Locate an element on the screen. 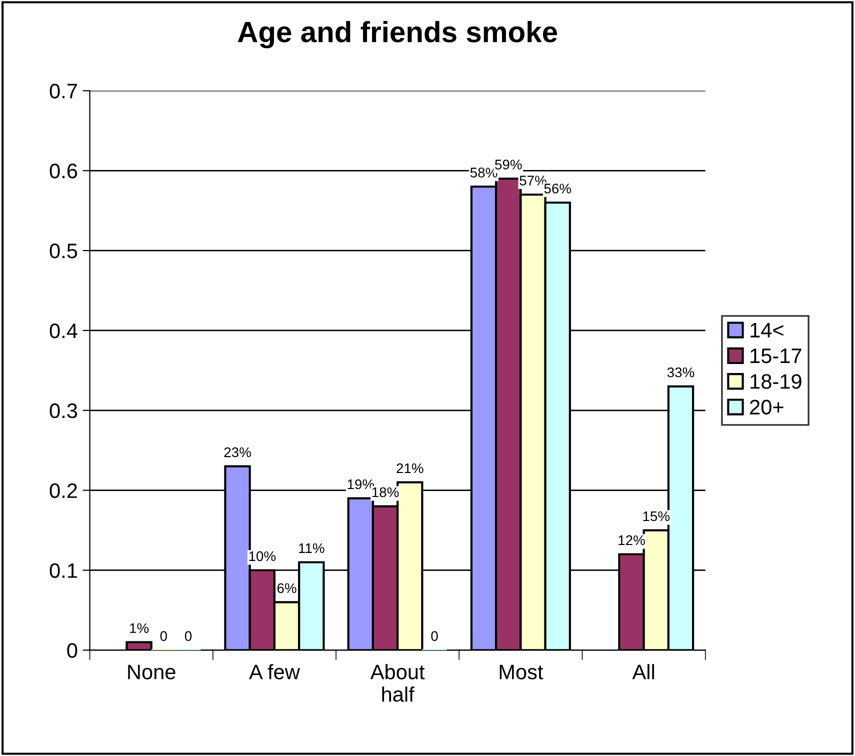  data-label: 58% is located at coordinates (484, 173).